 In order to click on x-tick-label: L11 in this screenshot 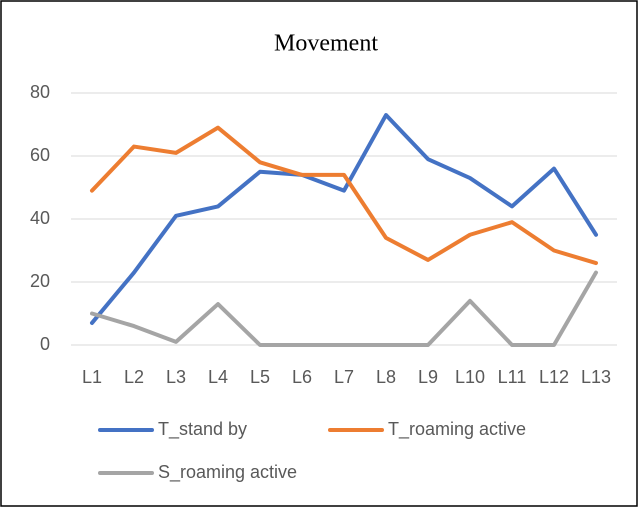, I will do `click(512, 377)`.